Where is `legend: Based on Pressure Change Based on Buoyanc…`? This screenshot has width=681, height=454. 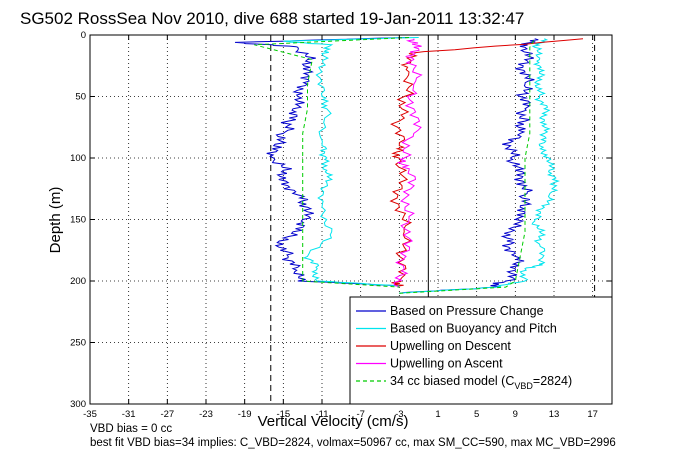
legend: Based on Pressure Change Based on Buoyanc… is located at coordinates (481, 350).